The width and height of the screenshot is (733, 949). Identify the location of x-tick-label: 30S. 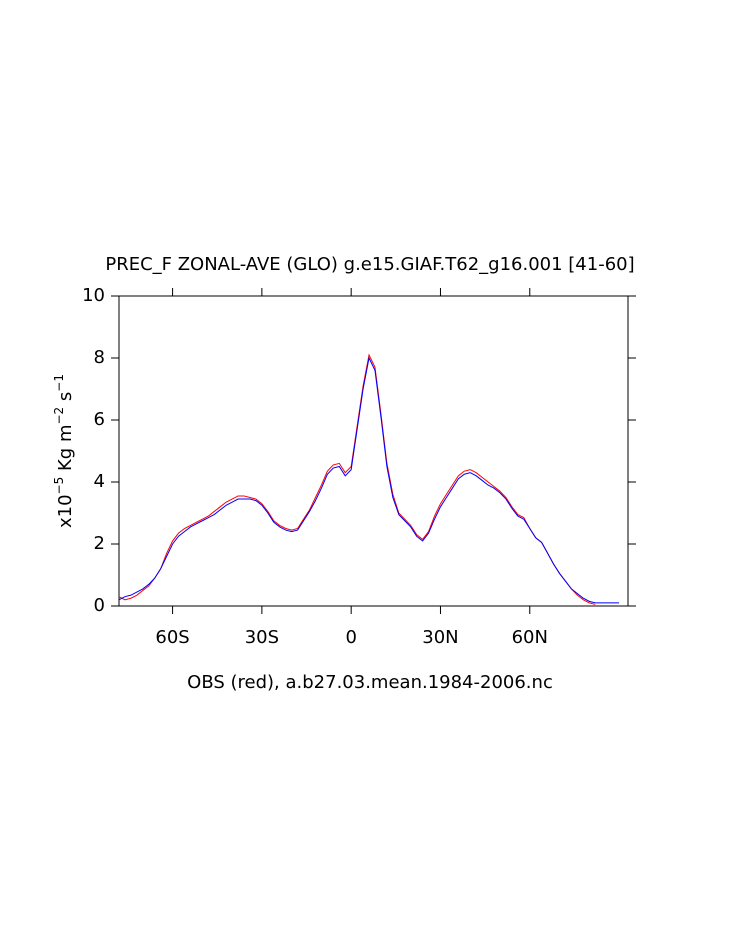
(262, 637).